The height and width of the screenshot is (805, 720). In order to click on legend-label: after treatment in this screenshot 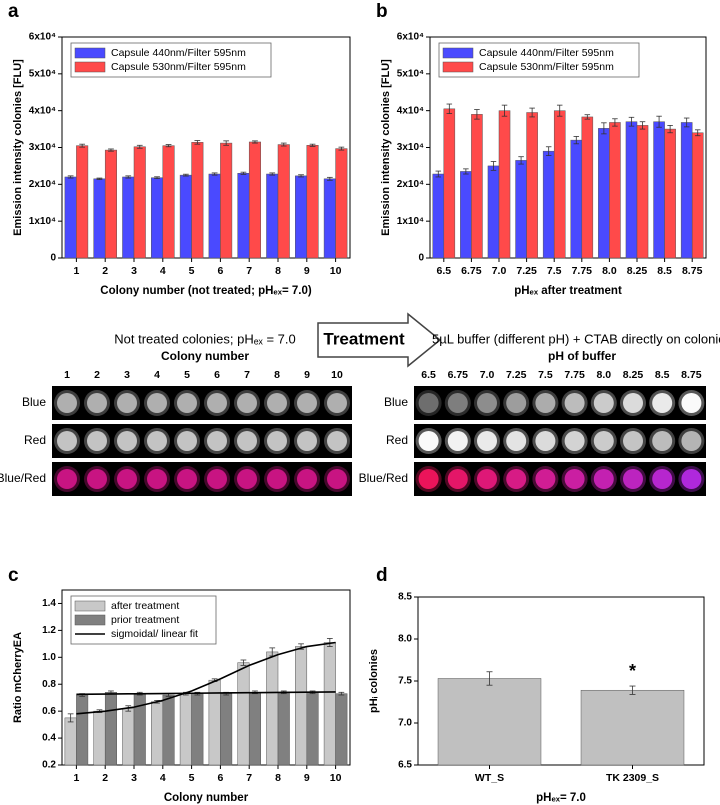, I will do `click(145, 606)`.